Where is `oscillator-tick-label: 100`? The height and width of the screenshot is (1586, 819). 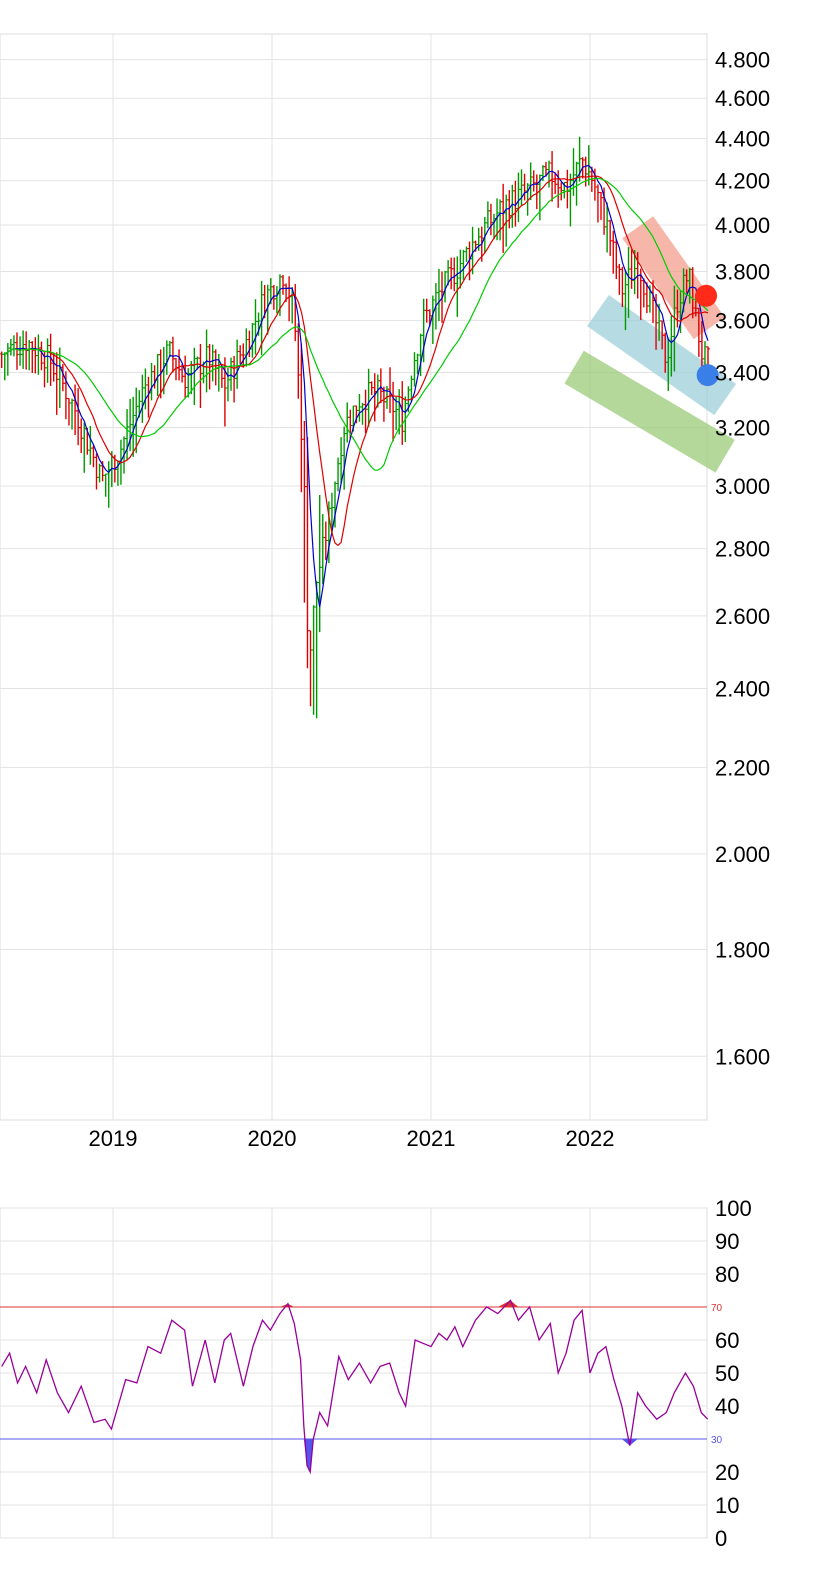 oscillator-tick-label: 100 is located at coordinates (733, 1208).